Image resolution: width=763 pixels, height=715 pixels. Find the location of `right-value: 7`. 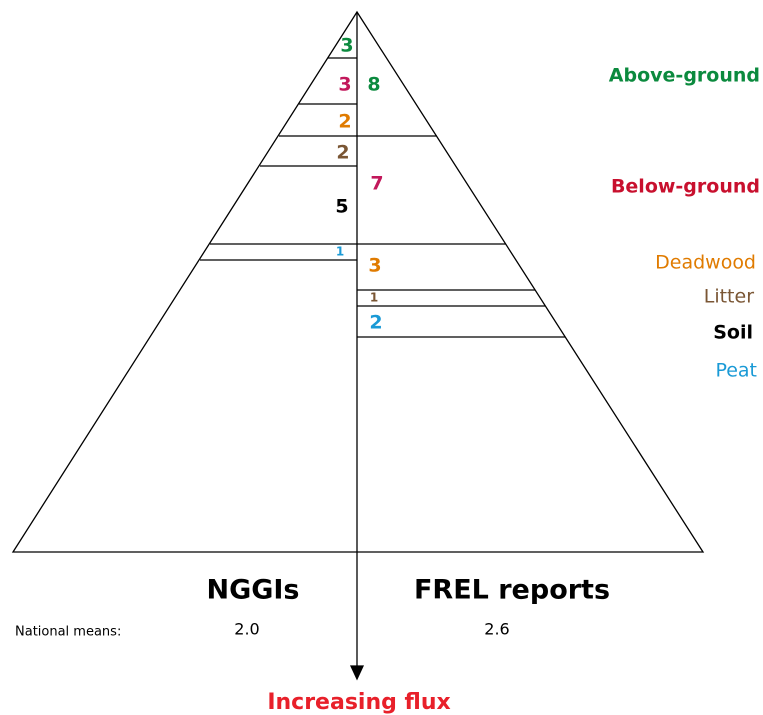

right-value: 7 is located at coordinates (376, 184).